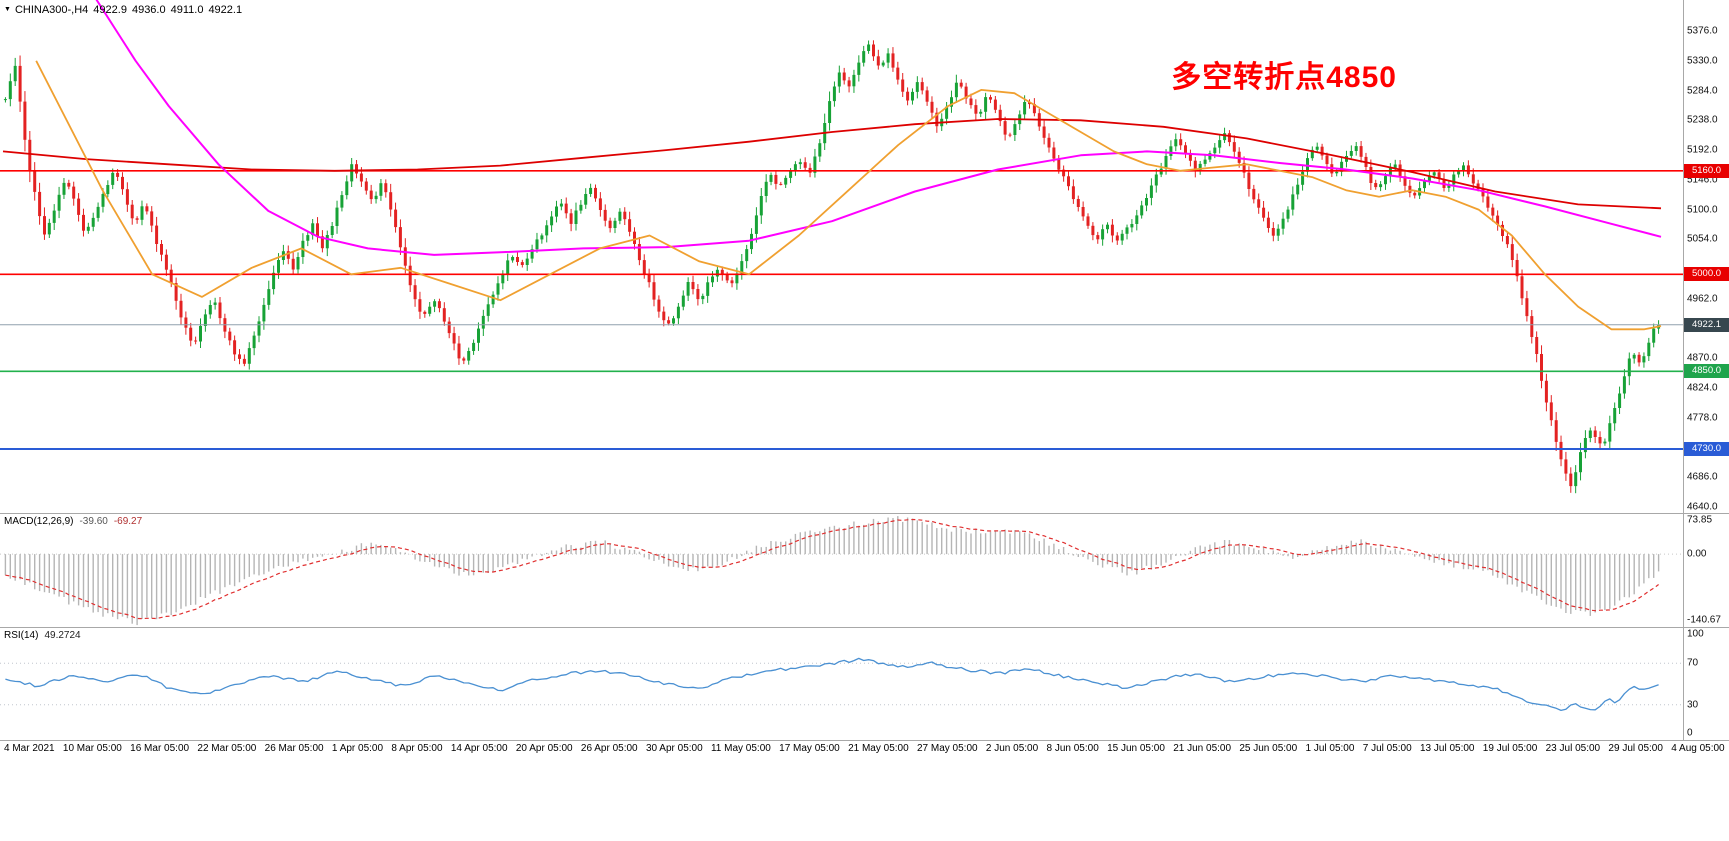 The image size is (1729, 841). I want to click on rsi-pane: RSI(14) 49.2724, so click(841, 684).